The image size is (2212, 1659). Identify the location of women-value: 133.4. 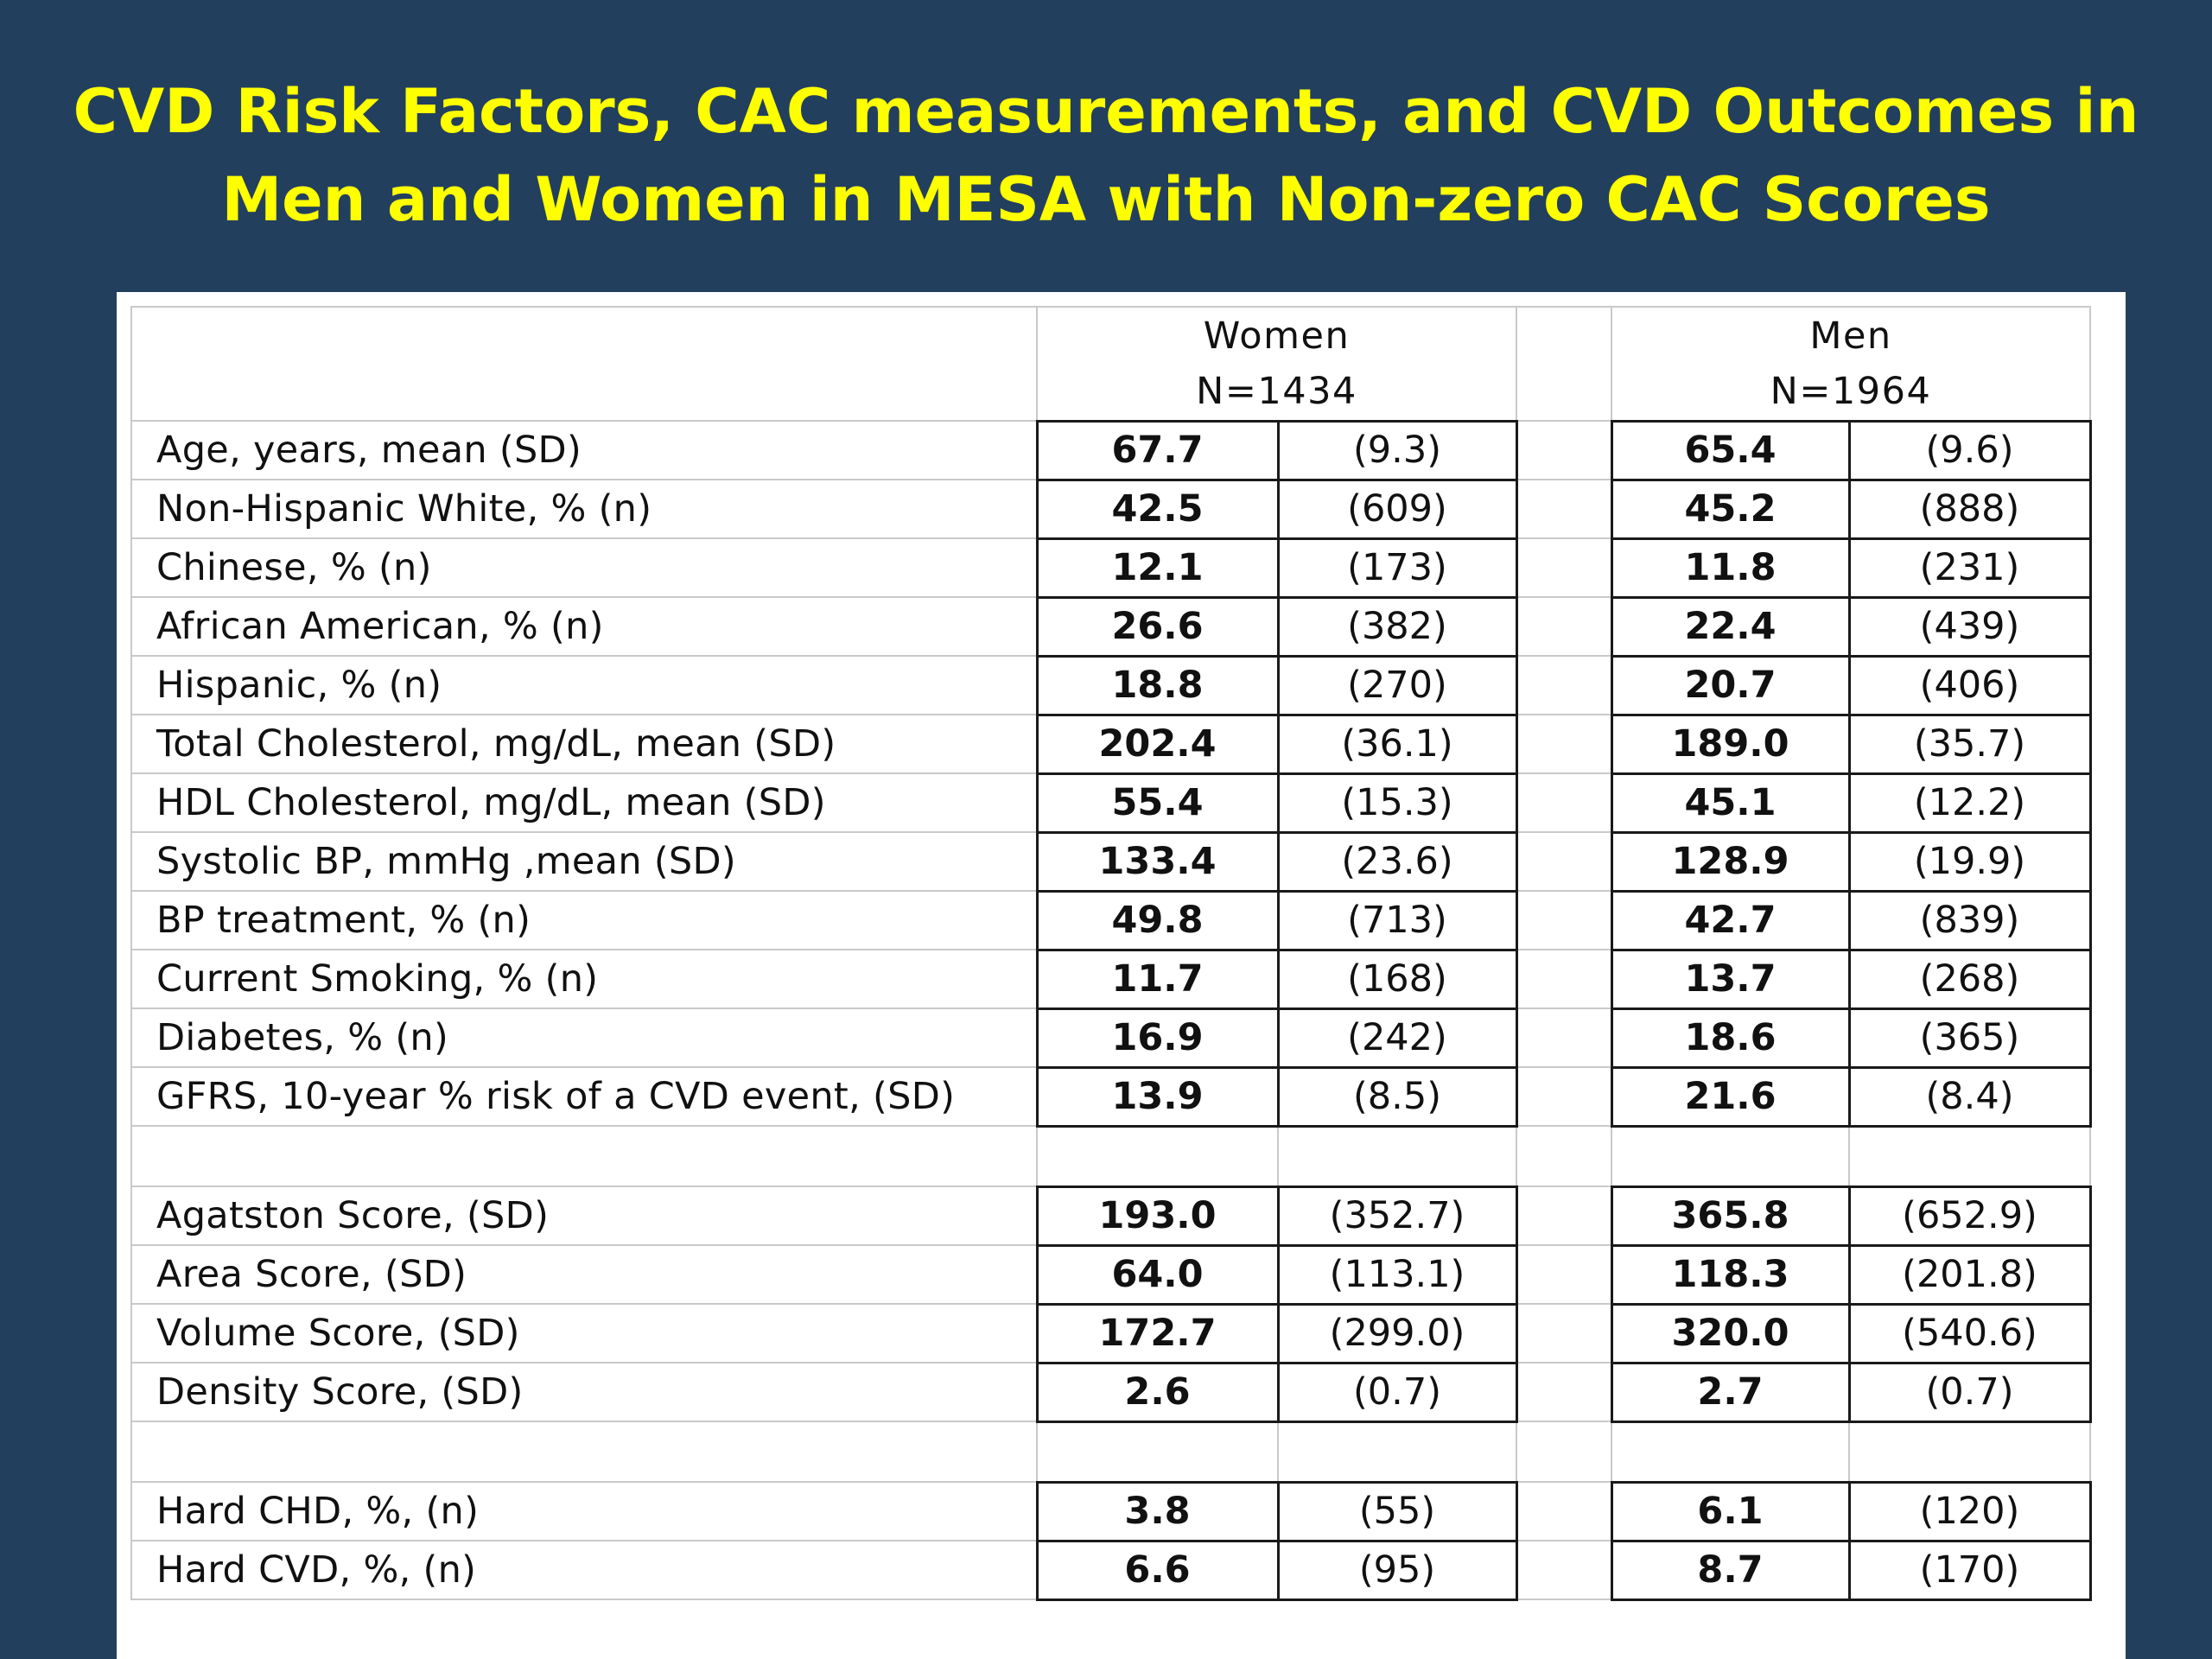
(1157, 861).